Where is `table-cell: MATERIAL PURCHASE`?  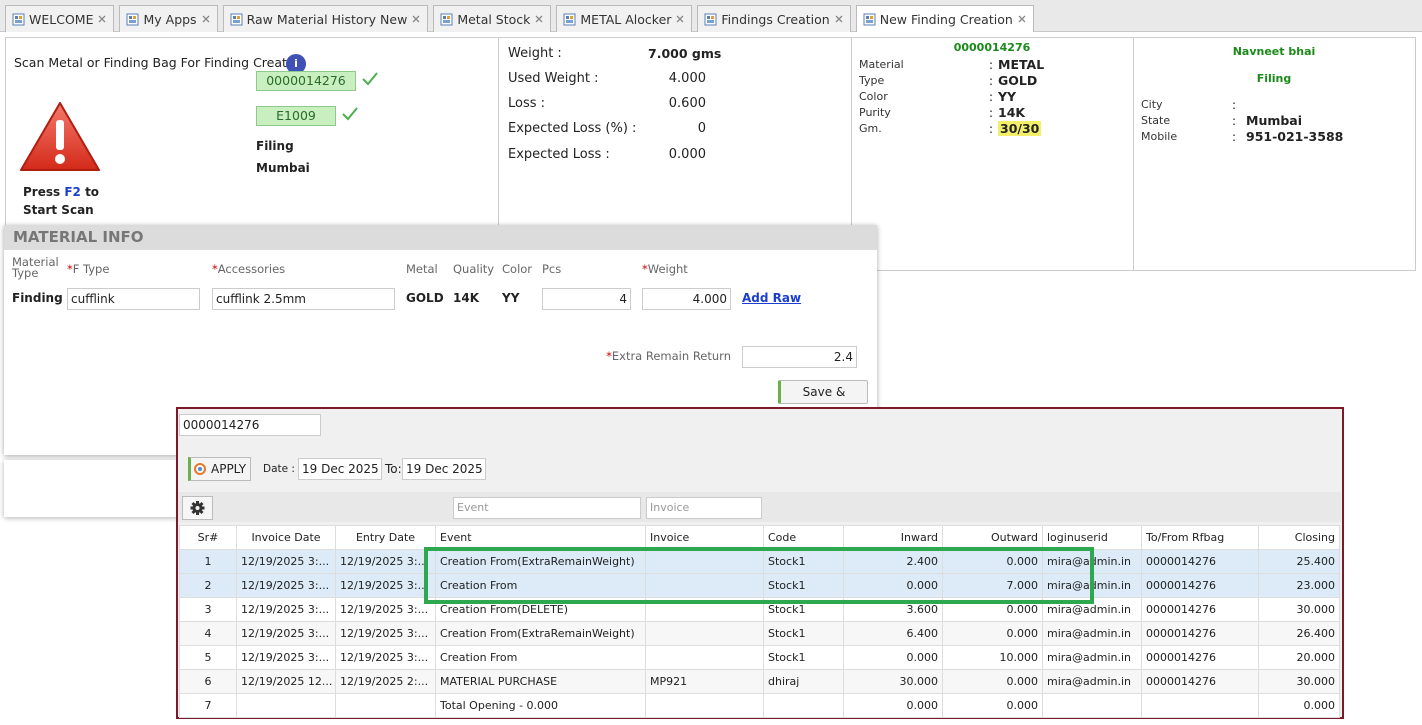 table-cell: MATERIAL PURCHASE is located at coordinates (541, 682).